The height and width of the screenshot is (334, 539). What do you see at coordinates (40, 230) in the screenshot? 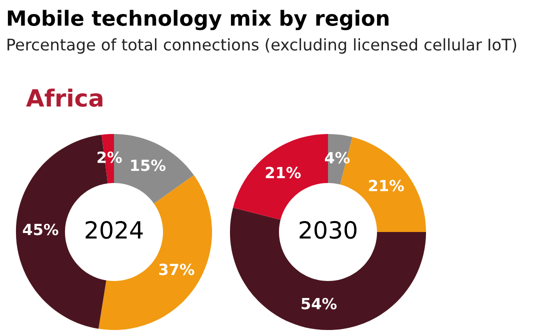
I see `data-label: 45%` at bounding box center [40, 230].